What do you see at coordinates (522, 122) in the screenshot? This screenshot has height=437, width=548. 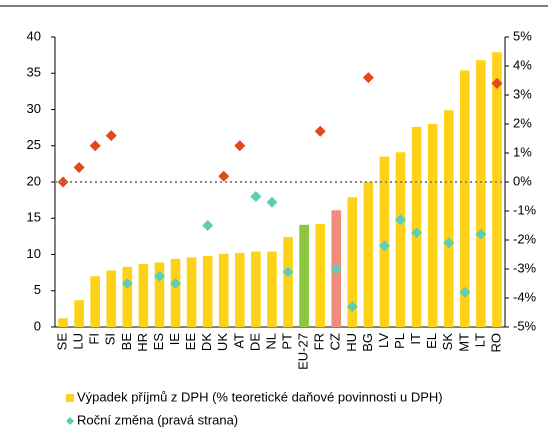 I see `y2-tick-label: 2%` at bounding box center [522, 122].